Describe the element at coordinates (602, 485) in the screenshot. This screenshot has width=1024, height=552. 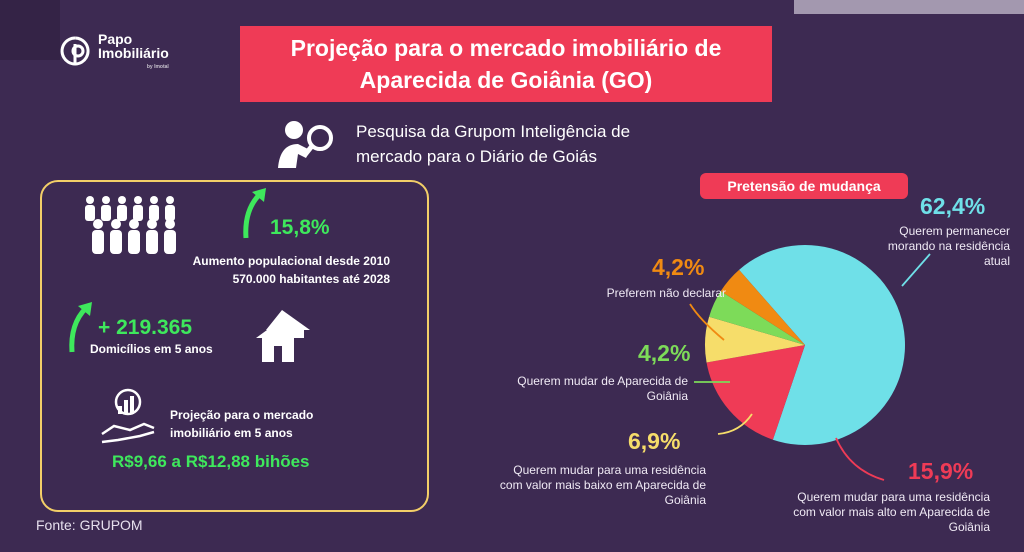
I see `desc-lower-2: com valor mais baixo em Aparecida de` at that location.